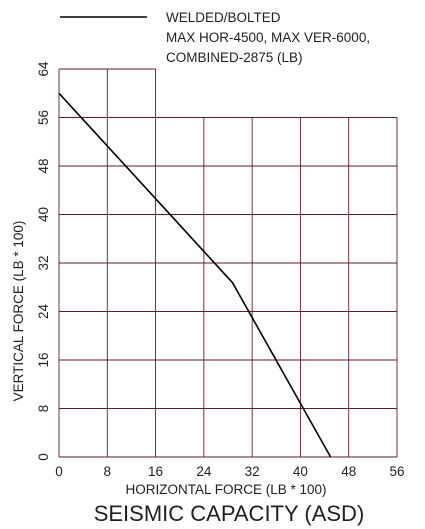 This screenshot has height=529, width=425. What do you see at coordinates (155, 471) in the screenshot?
I see `x-tick-label-2: 16` at bounding box center [155, 471].